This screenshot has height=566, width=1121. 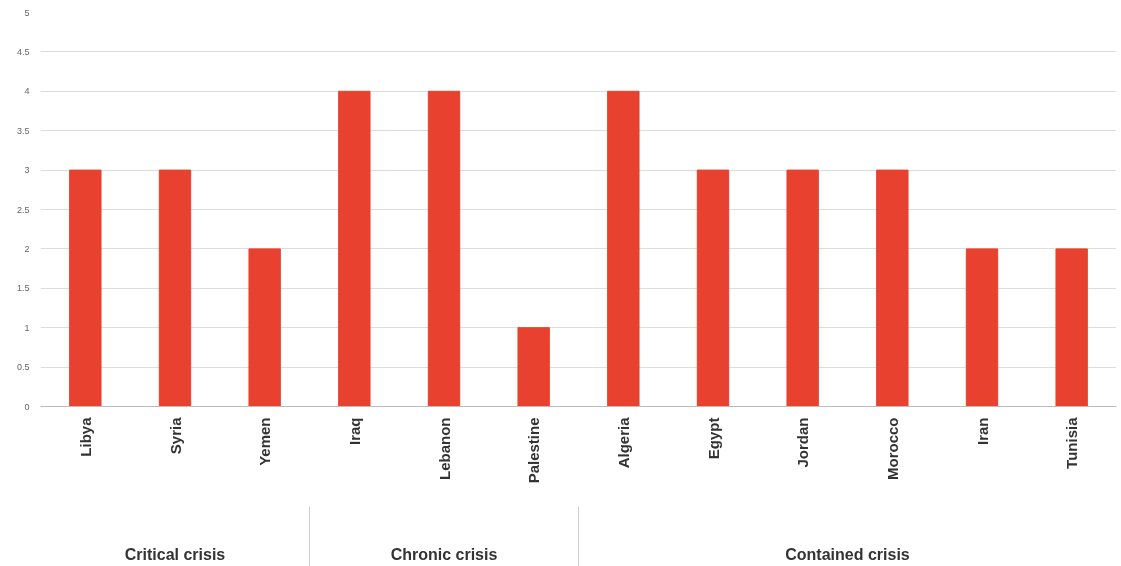 What do you see at coordinates (1072, 442) in the screenshot?
I see `x-tick-label: Tunisia` at bounding box center [1072, 442].